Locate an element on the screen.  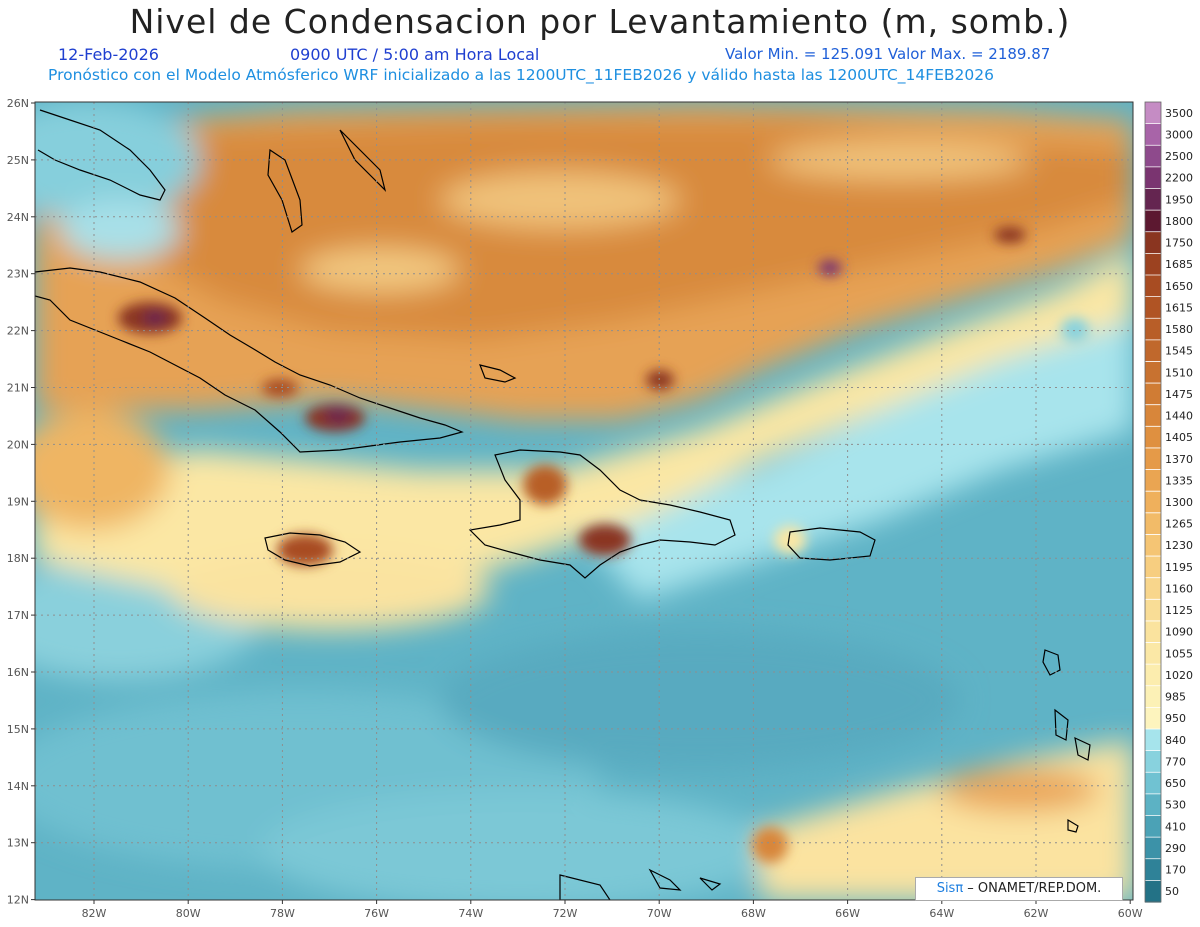
scale-label: 1440 is located at coordinates (1179, 416).